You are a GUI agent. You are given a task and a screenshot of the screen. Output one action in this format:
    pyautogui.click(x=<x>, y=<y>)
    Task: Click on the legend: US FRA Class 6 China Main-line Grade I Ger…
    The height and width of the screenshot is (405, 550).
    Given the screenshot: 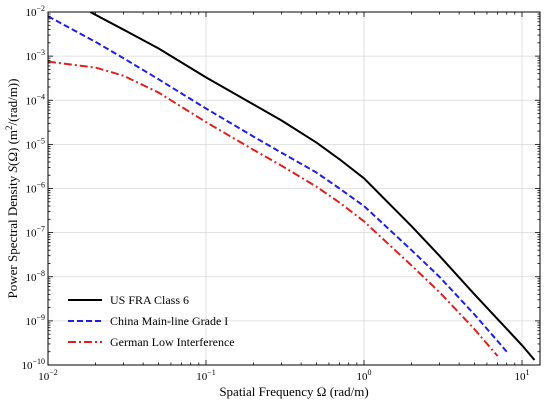 What is the action you would take?
    pyautogui.click(x=151, y=321)
    